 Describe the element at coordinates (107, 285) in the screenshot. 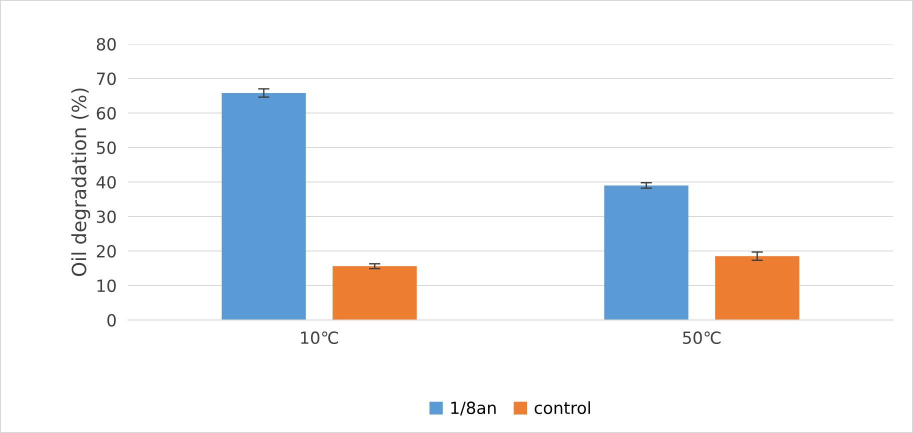

I see `y-tick-label: 10` at that location.